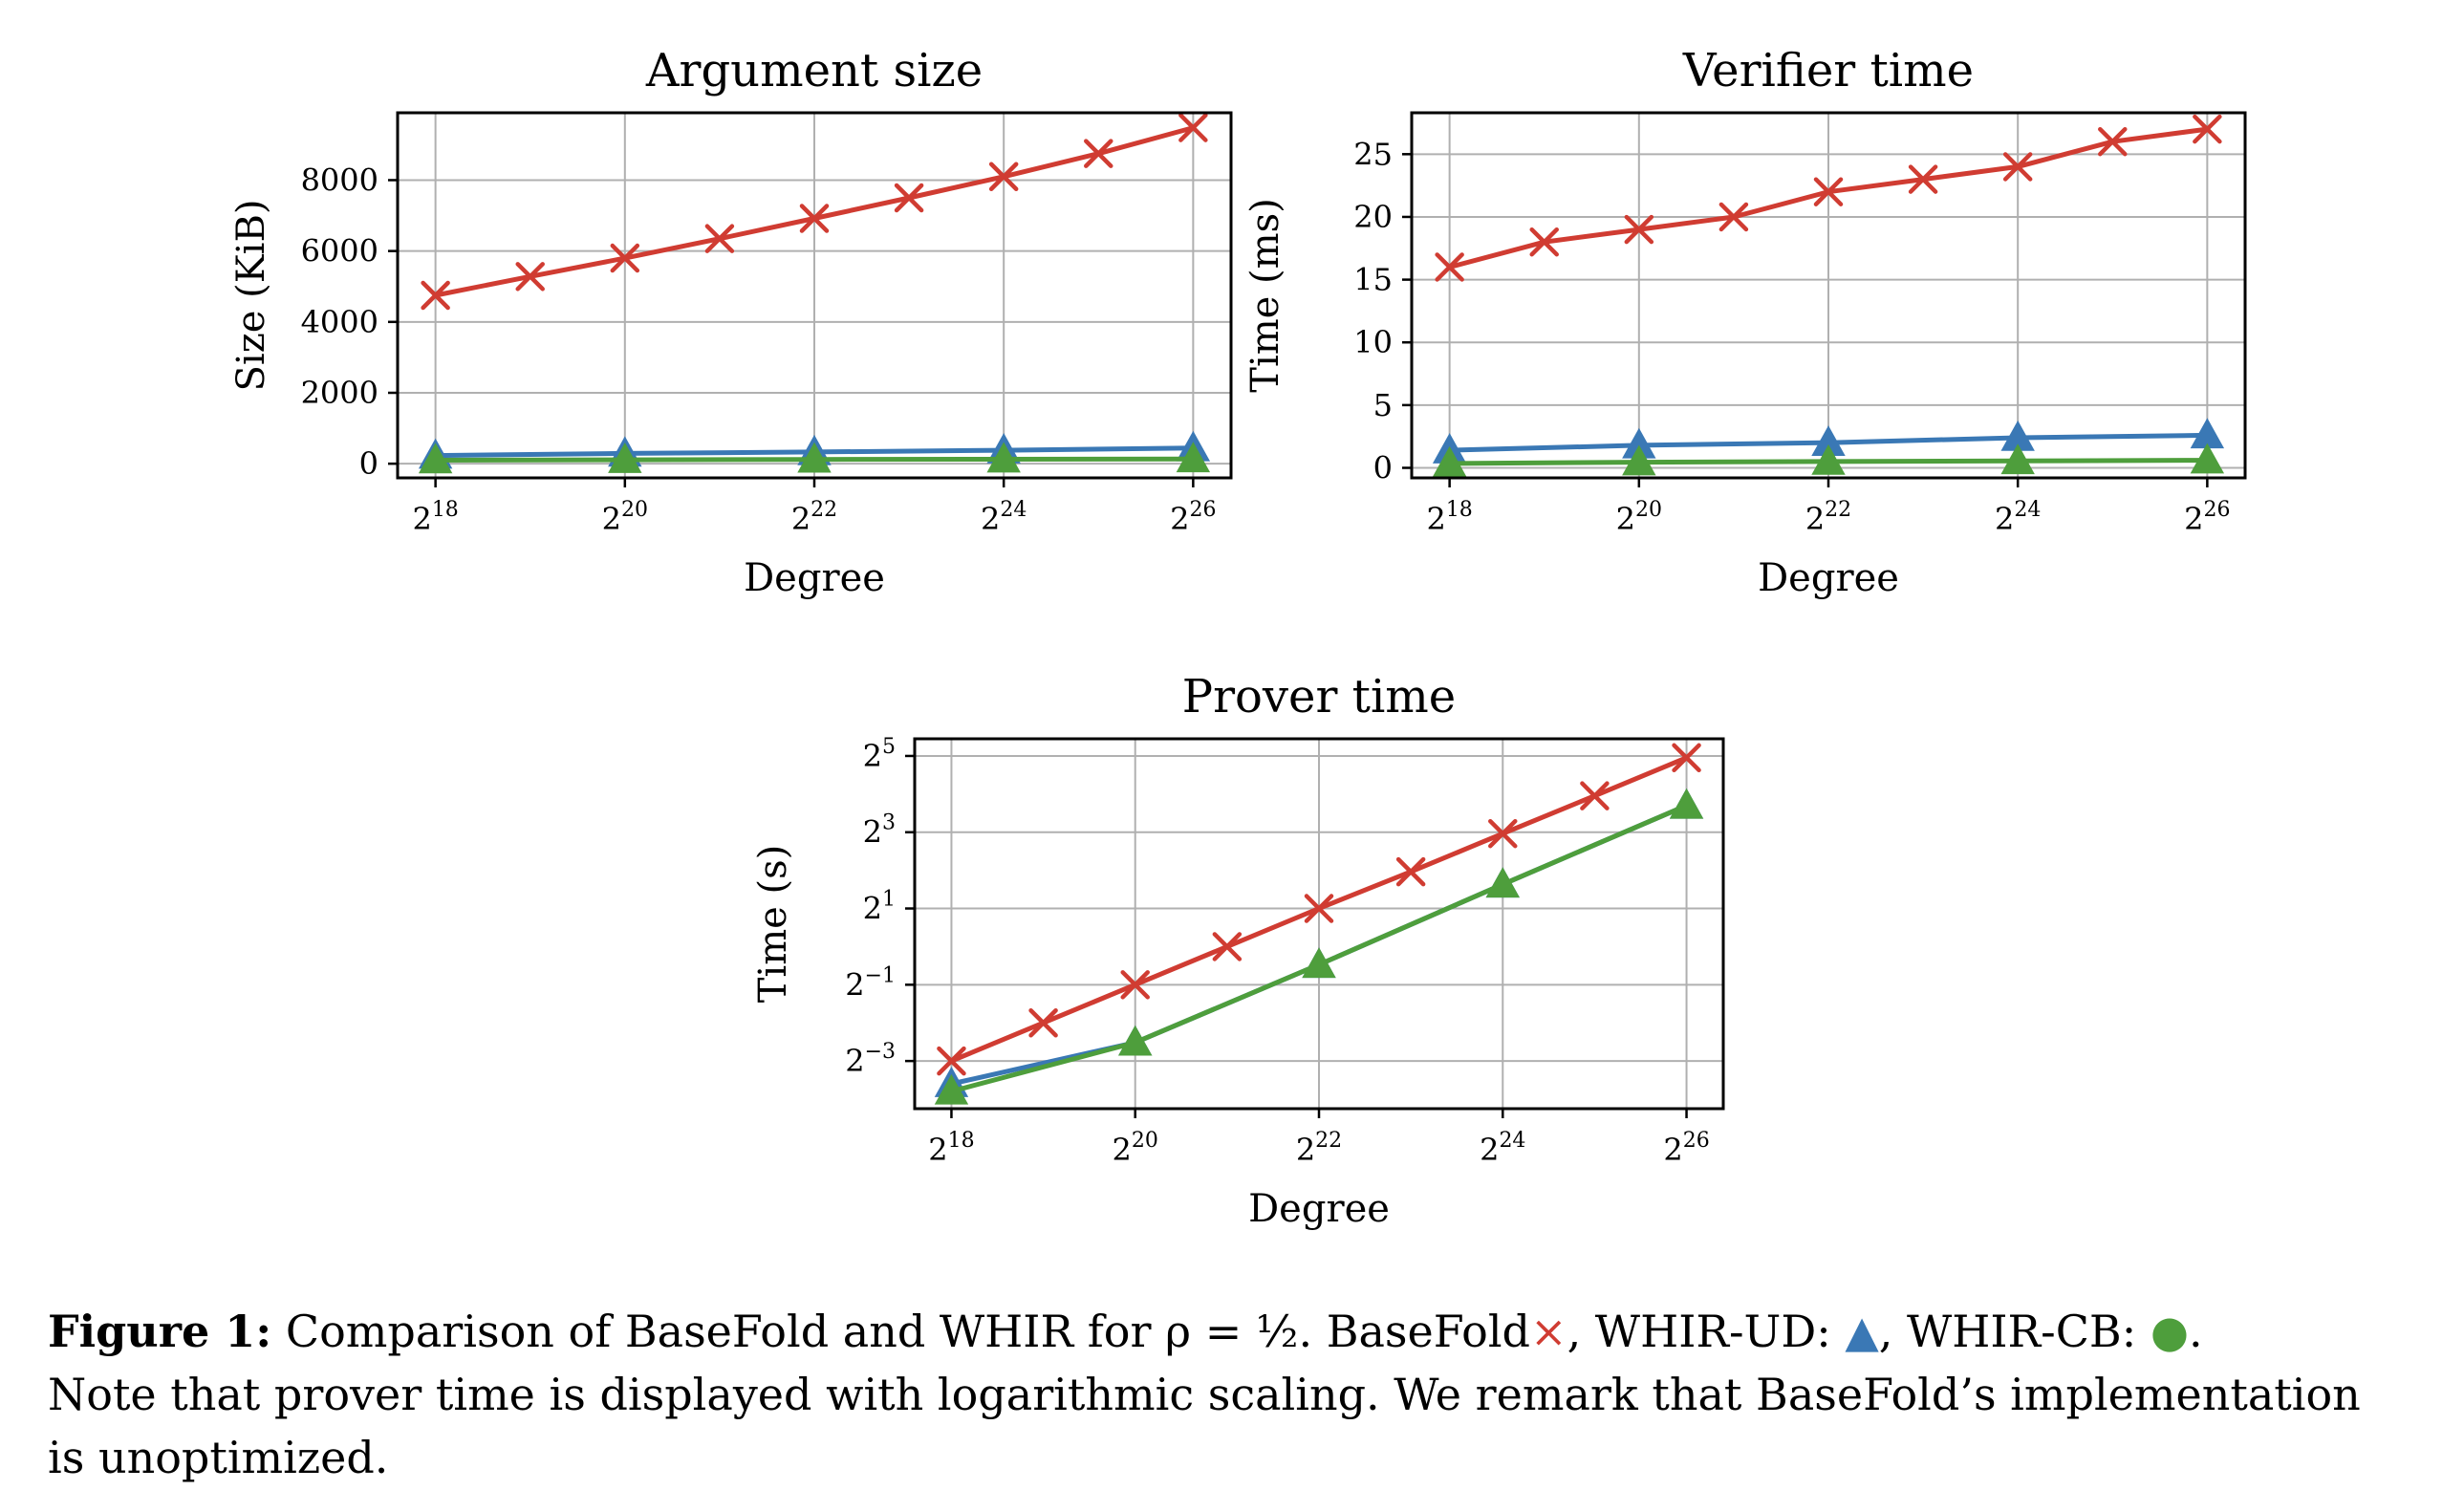 Image resolution: width=2464 pixels, height=1512 pixels. Describe the element at coordinates (160, 1331) in the screenshot. I see `caption-label: Figure 1:` at that location.